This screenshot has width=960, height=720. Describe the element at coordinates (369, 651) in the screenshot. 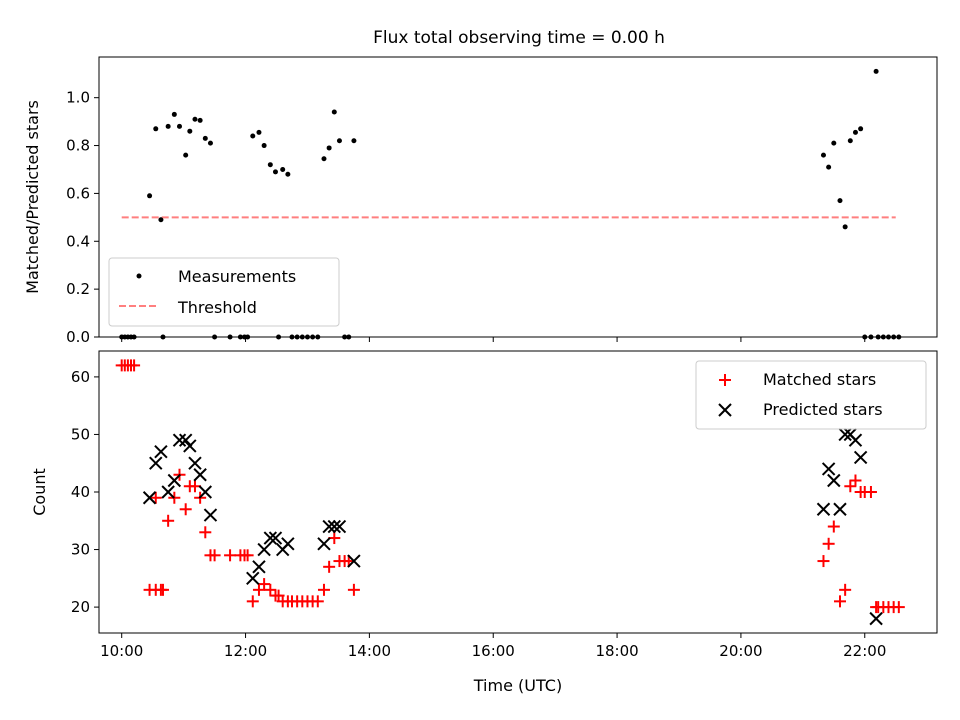

I see `x-tick-label: 14:00` at that location.